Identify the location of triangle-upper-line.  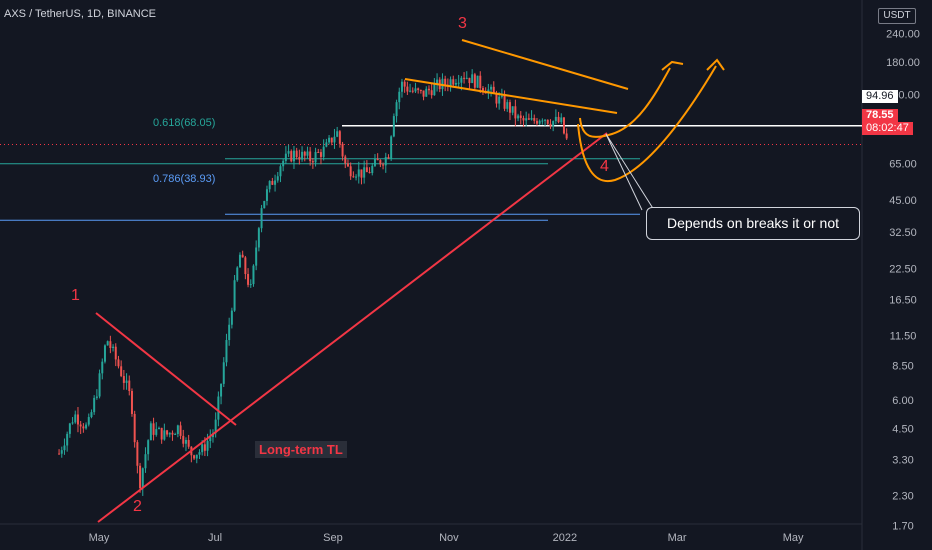
(166, 369).